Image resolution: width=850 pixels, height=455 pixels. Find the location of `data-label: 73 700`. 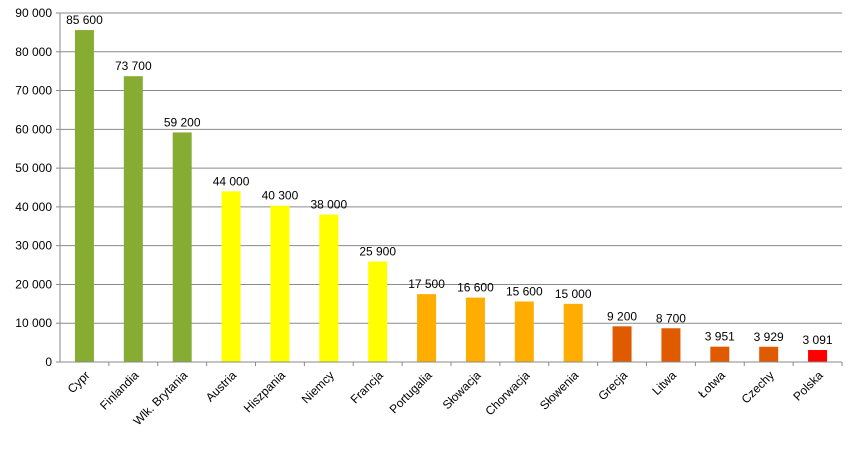

data-label: 73 700 is located at coordinates (133, 66).